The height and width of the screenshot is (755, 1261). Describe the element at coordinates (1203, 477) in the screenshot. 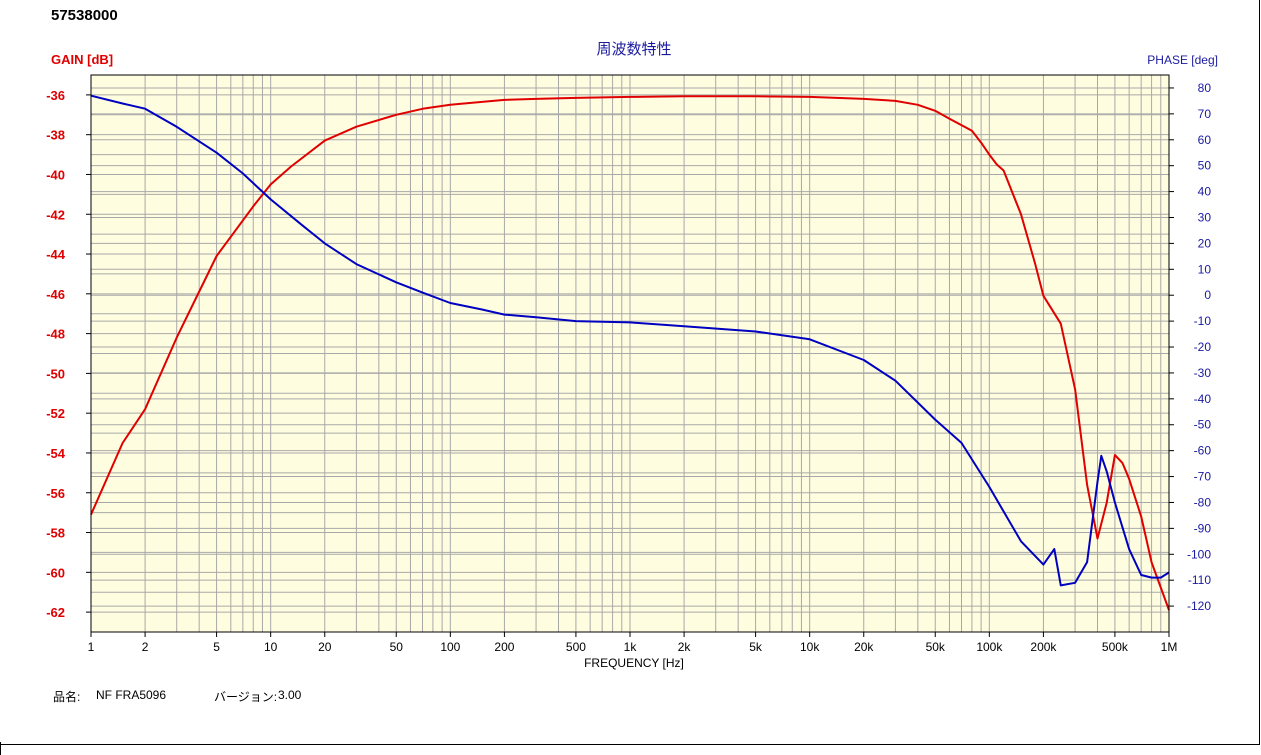

I see `y-right-tick-label: -70` at that location.